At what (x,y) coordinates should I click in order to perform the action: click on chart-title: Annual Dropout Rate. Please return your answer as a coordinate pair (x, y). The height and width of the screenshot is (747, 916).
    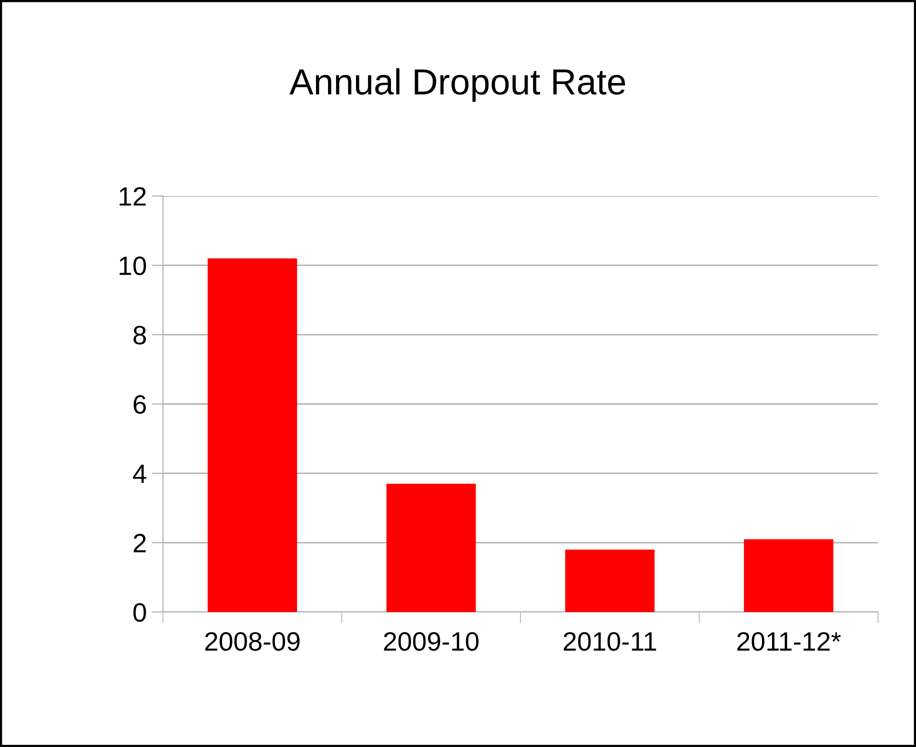
    Looking at the image, I should click on (457, 85).